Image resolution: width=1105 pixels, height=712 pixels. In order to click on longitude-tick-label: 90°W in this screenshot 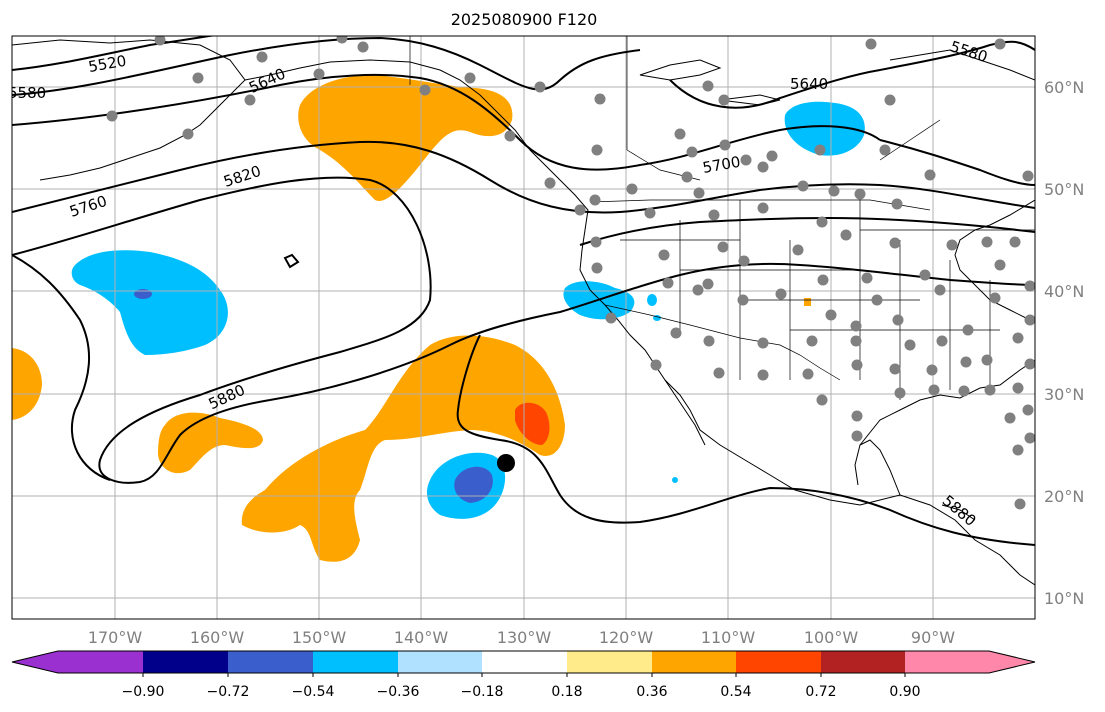, I will do `click(933, 637)`.